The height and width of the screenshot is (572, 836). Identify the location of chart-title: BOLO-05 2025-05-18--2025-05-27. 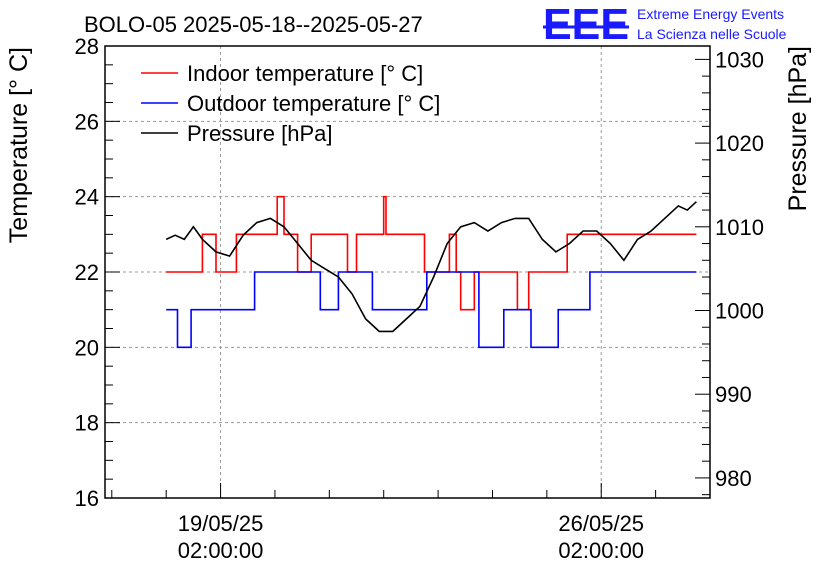
(253, 24).